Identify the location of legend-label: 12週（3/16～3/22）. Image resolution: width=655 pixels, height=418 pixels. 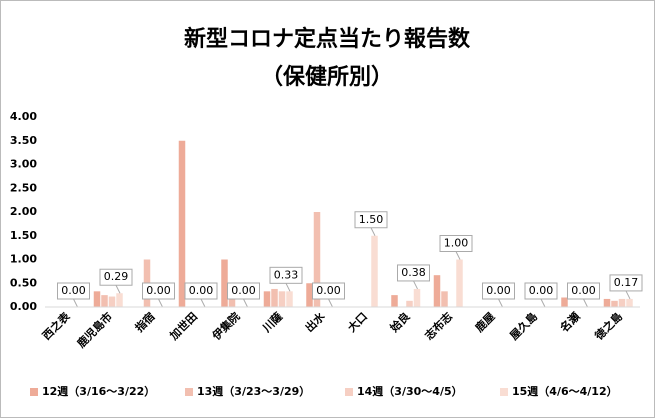
(98, 391).